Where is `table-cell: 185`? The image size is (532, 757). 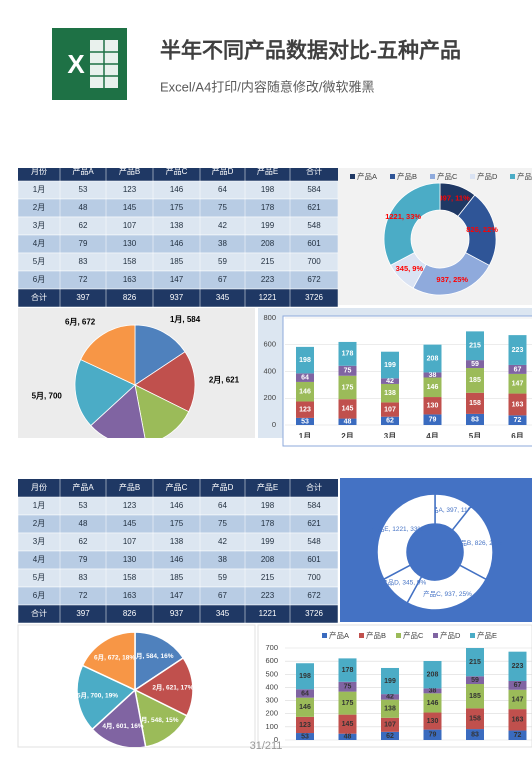
table-cell: 185 is located at coordinates (177, 261).